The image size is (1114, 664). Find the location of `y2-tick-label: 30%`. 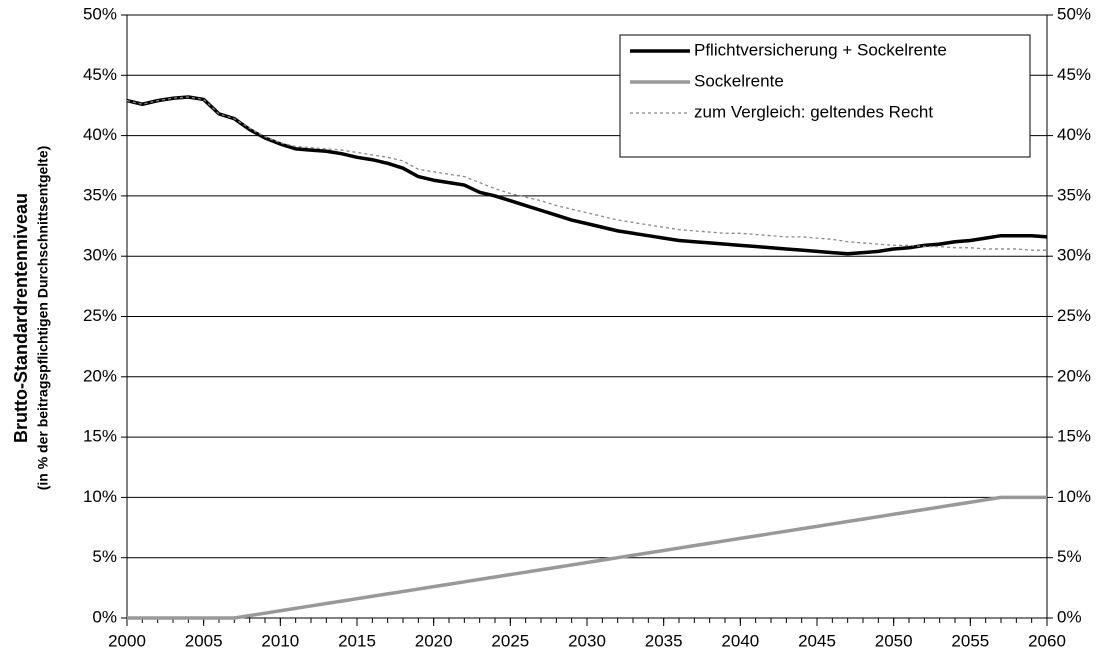

y2-tick-label: 30% is located at coordinates (1074, 255).